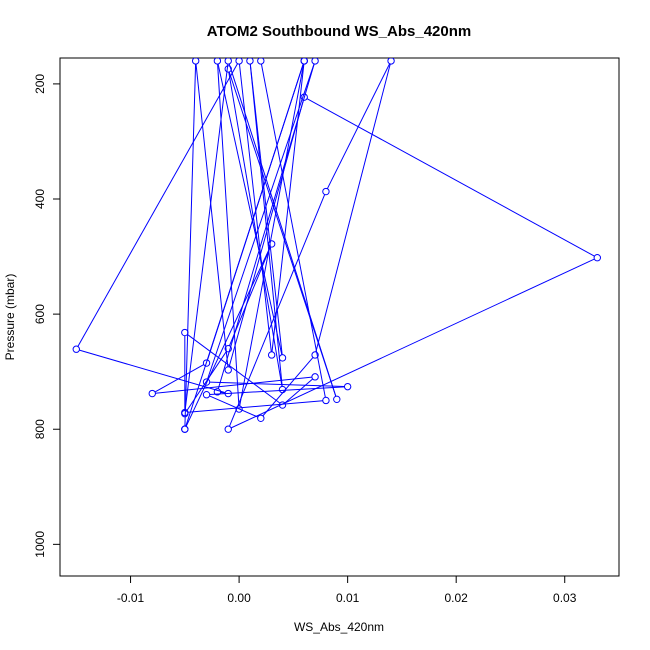  I want to click on x-tick-label: 0.01, so click(348, 598).